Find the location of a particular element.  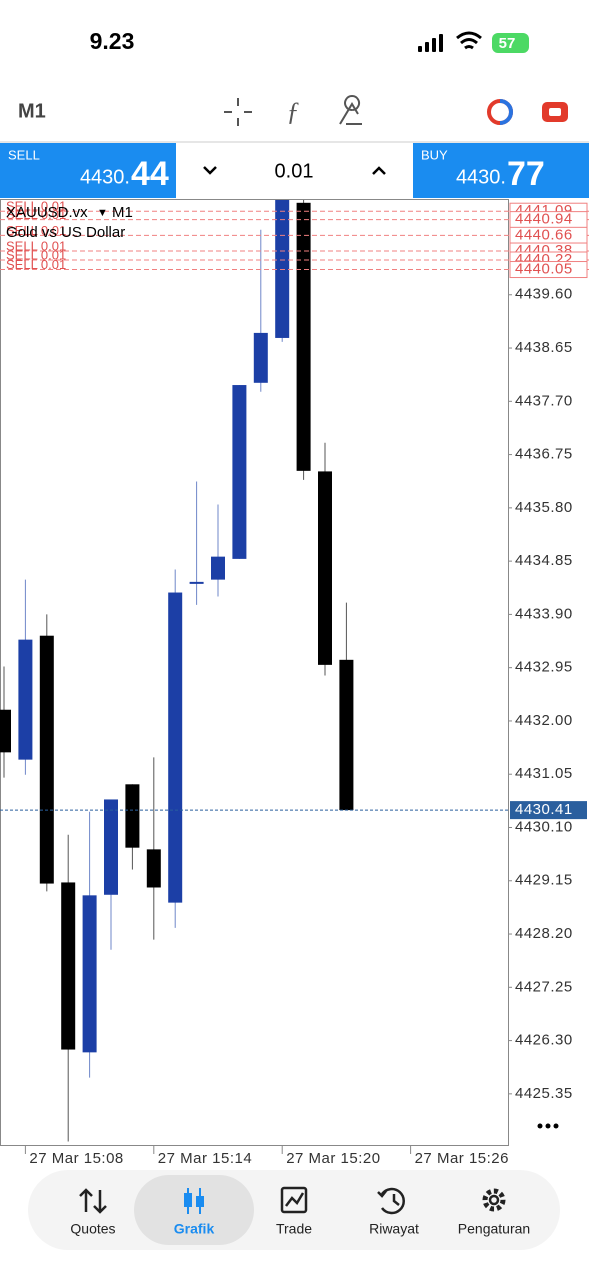

sell-button is located at coordinates (88, 170).